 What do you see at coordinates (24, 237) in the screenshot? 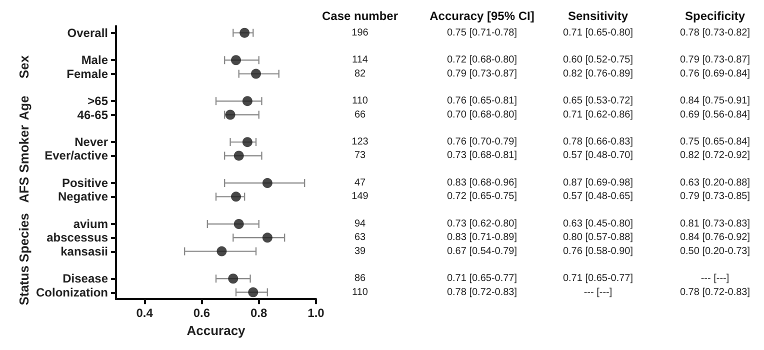
I see `text: Species` at bounding box center [24, 237].